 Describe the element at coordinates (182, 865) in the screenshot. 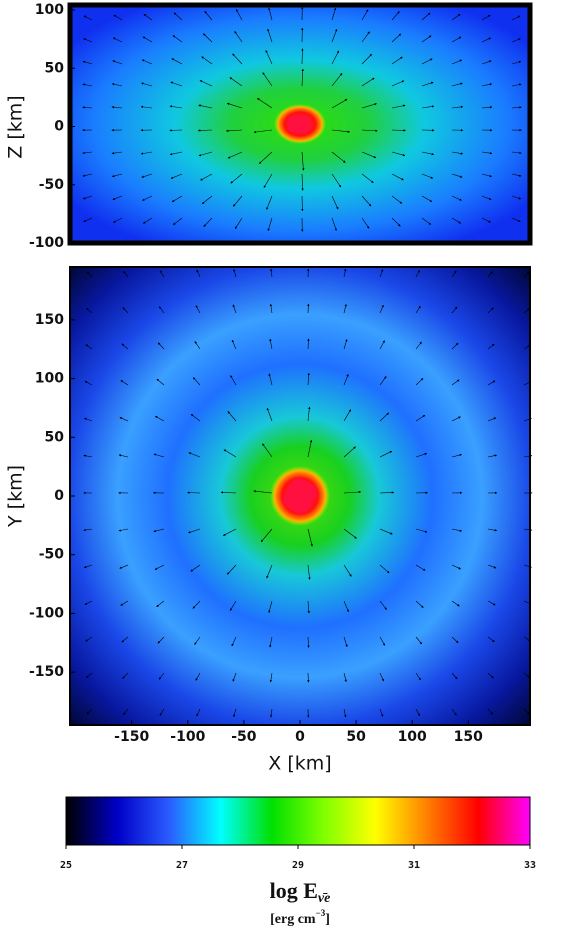

I see `colorbar-tick-label: 27` at that location.